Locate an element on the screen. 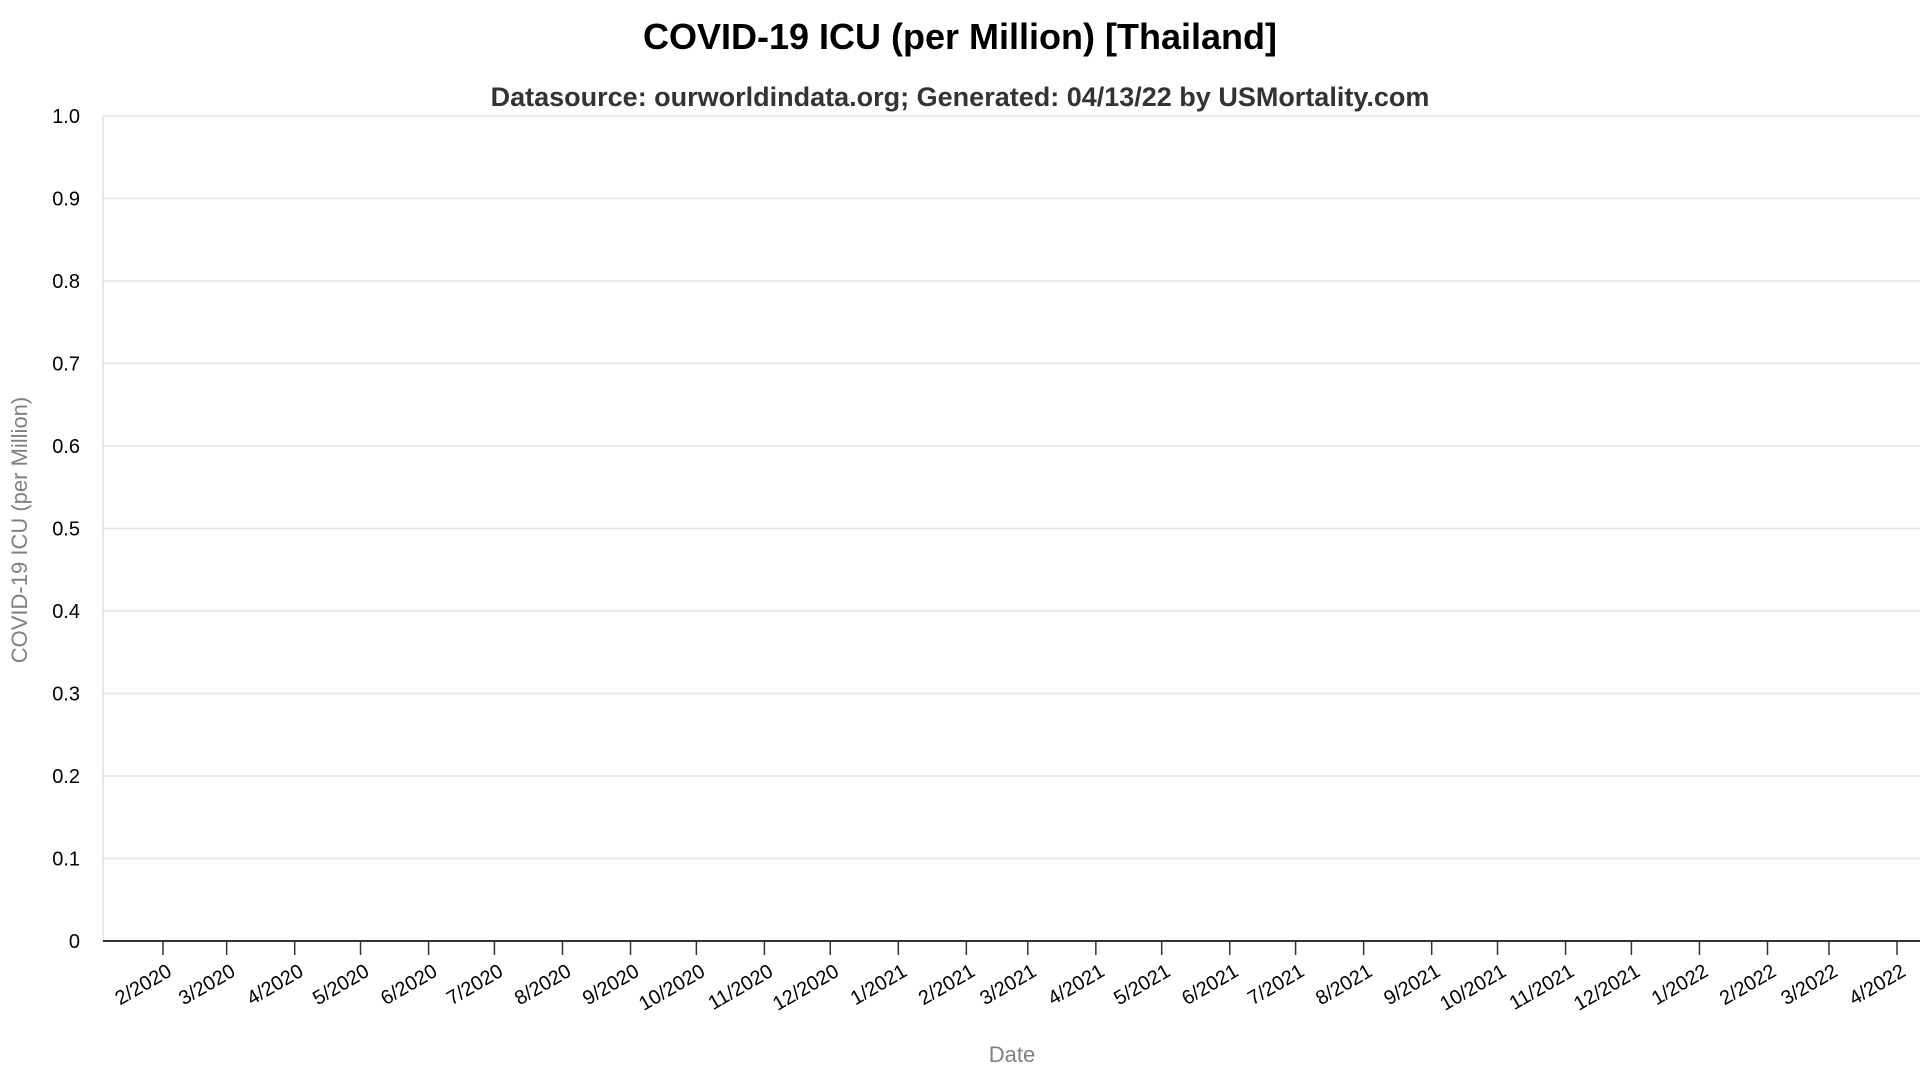  x-tick-label: 8/2020 is located at coordinates (543, 985).